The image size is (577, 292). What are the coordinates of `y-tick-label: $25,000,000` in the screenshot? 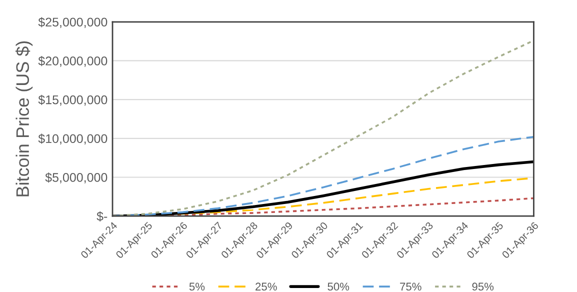 It's located at (73, 22).